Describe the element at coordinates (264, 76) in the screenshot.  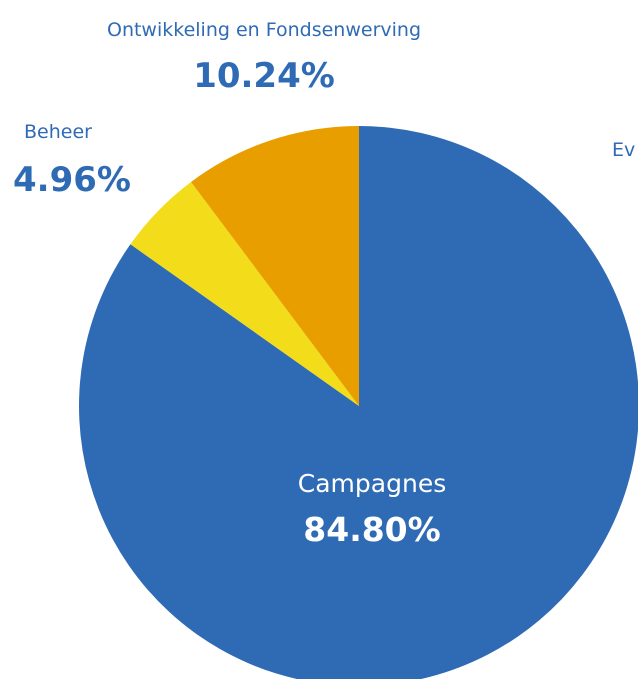
I see `slice-value-ontwikkeling: 10.24%` at that location.